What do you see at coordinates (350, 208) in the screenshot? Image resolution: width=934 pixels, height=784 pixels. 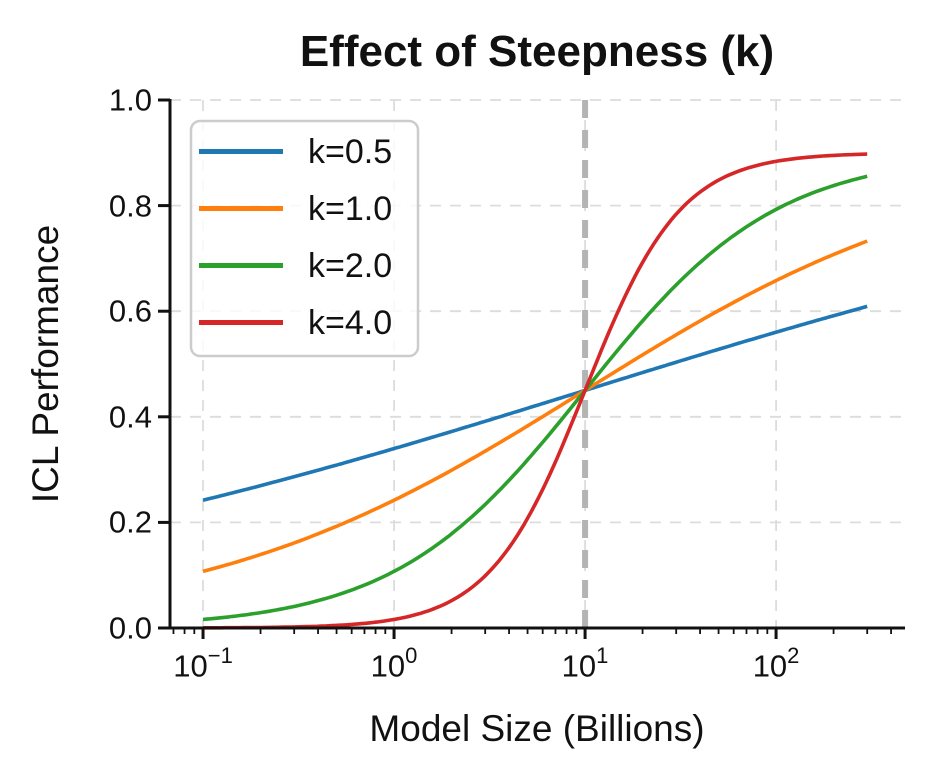 I see `legend-label: k=1.0` at bounding box center [350, 208].